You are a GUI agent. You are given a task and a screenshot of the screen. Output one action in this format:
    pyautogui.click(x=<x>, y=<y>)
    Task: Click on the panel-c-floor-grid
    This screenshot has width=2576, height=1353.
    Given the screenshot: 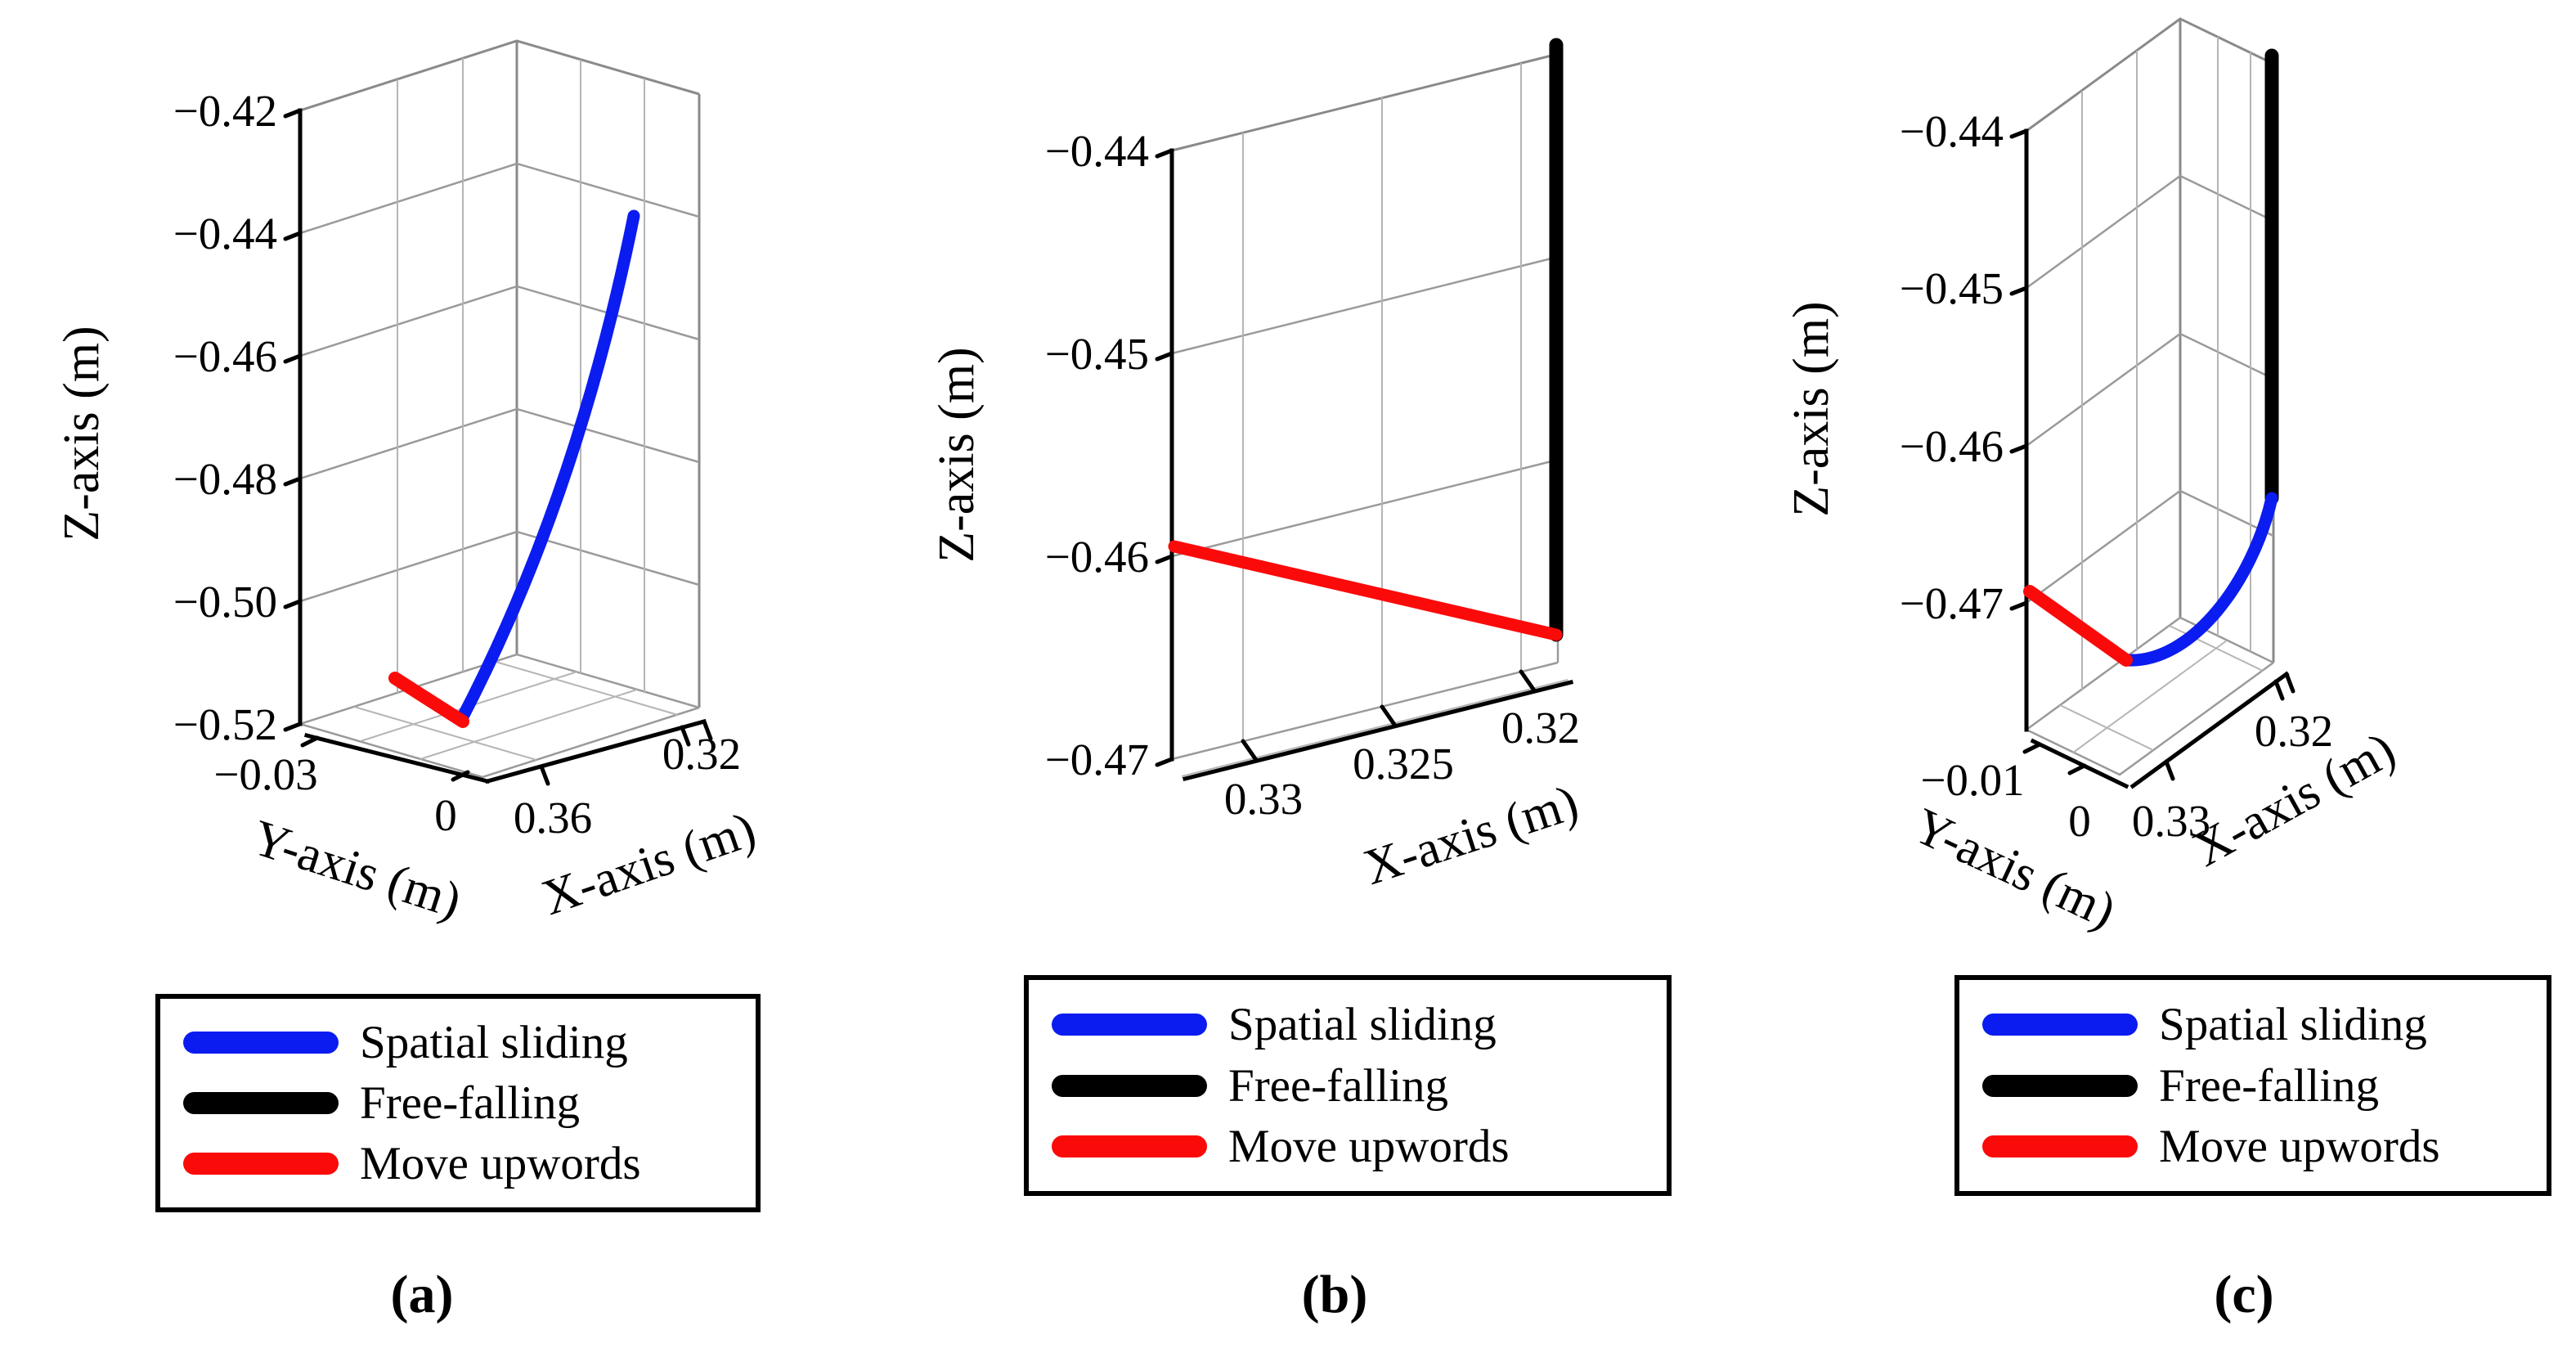 What is the action you would take?
    pyautogui.click(x=2161, y=689)
    